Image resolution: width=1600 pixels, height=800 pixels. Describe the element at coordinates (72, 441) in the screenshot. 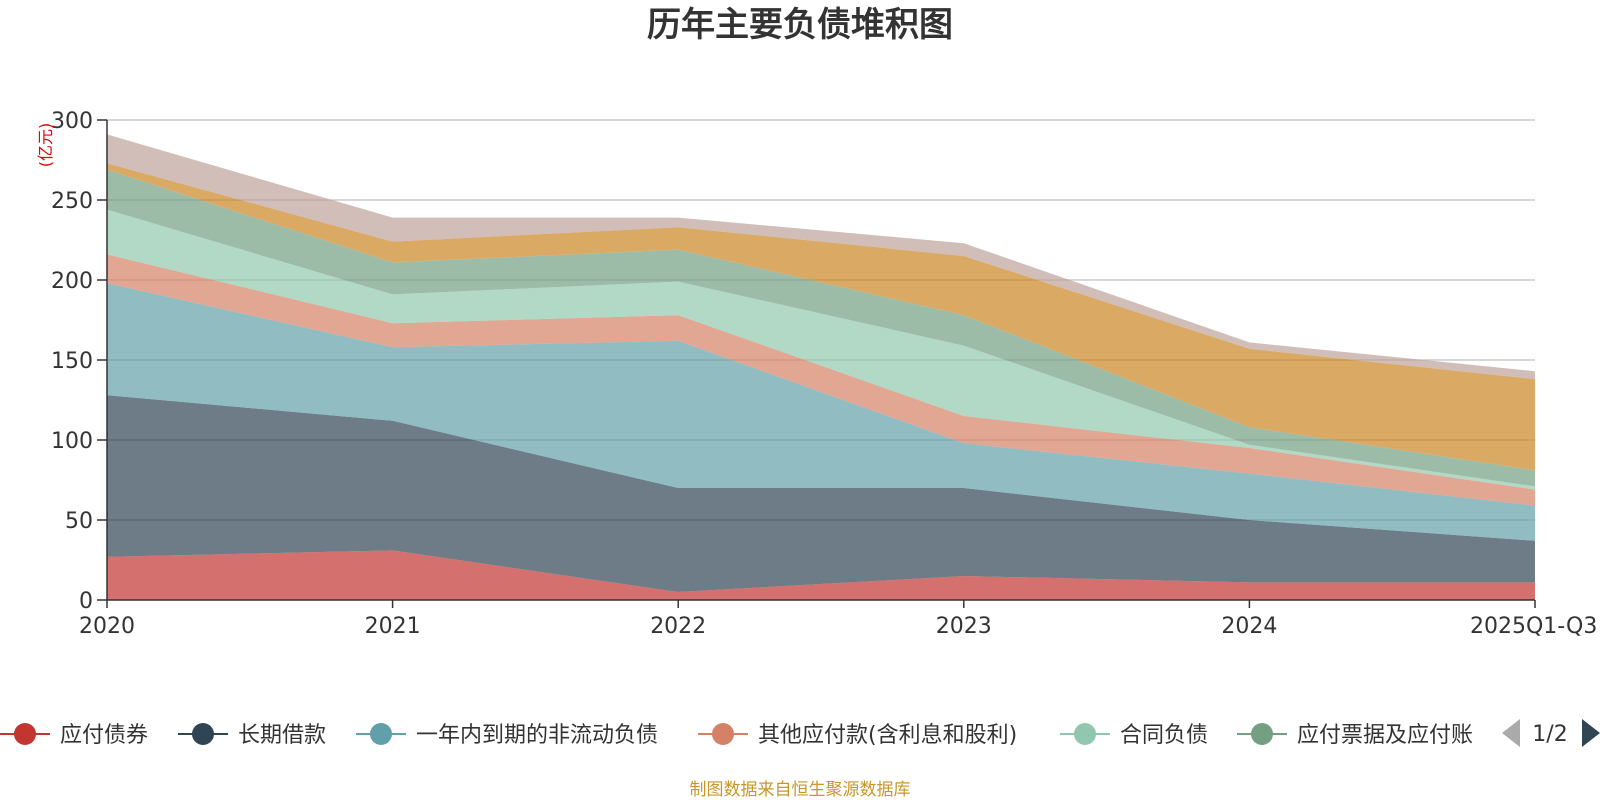

I see `y-tick-label: 100` at that location.